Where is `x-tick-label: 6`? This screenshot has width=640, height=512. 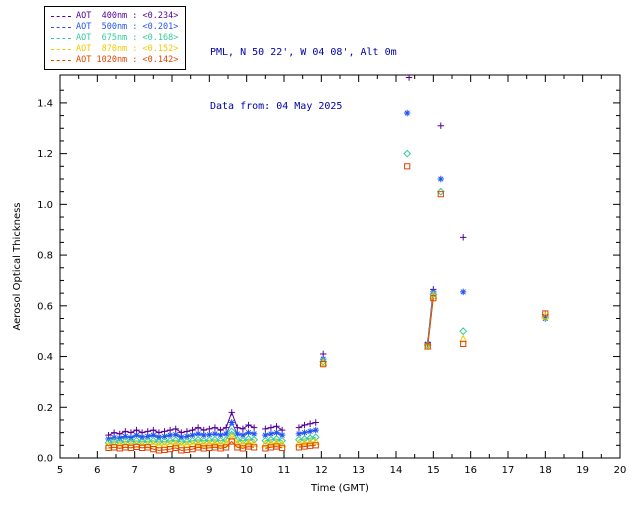 x-tick-label: 6 is located at coordinates (97, 470).